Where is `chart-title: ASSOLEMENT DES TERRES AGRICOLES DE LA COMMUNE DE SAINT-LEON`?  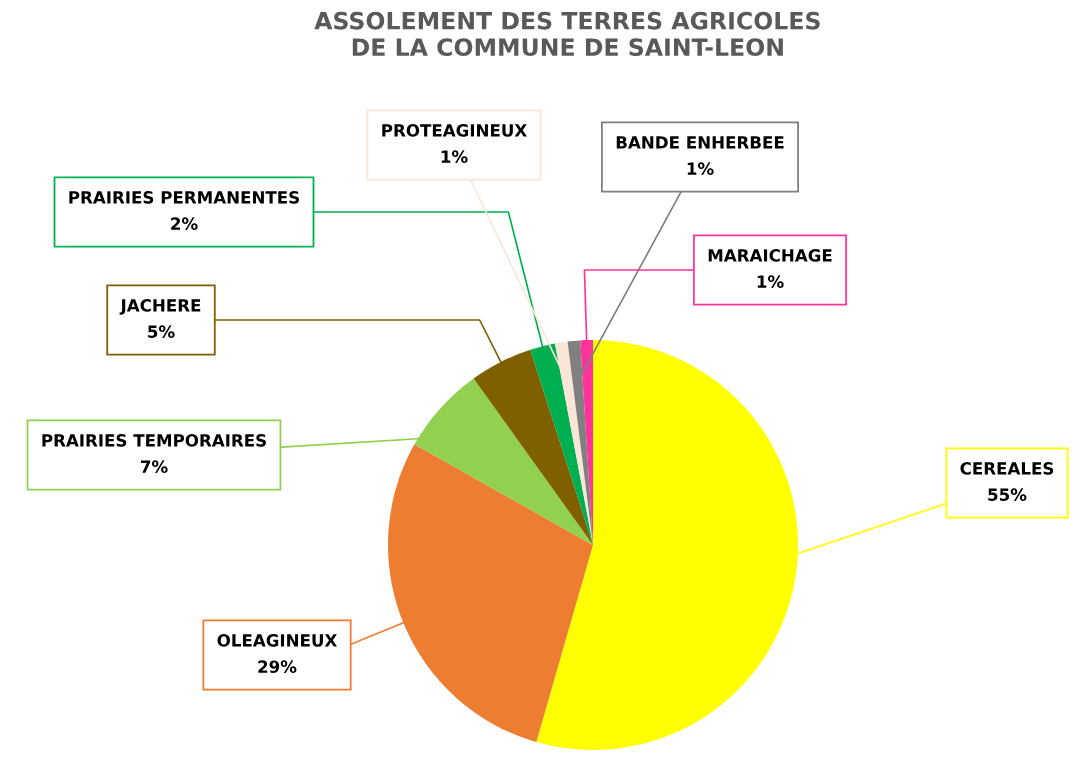
chart-title: ASSOLEMENT DES TERRES AGRICOLES DE LA COMMUNE DE SAINT-LEON is located at coordinates (567, 34).